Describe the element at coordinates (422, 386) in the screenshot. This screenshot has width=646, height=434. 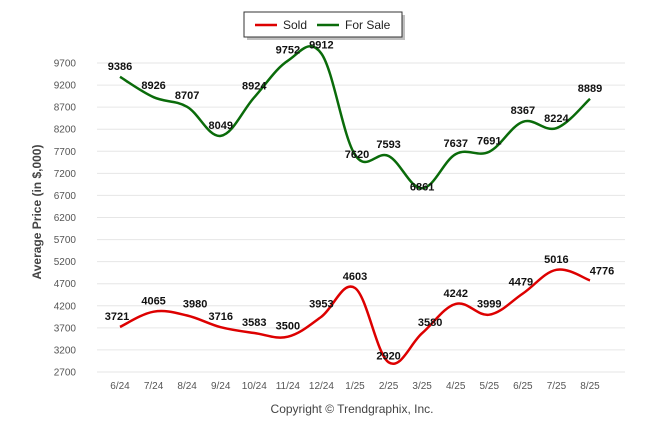
I see `x-tick-label: 3/25` at that location.